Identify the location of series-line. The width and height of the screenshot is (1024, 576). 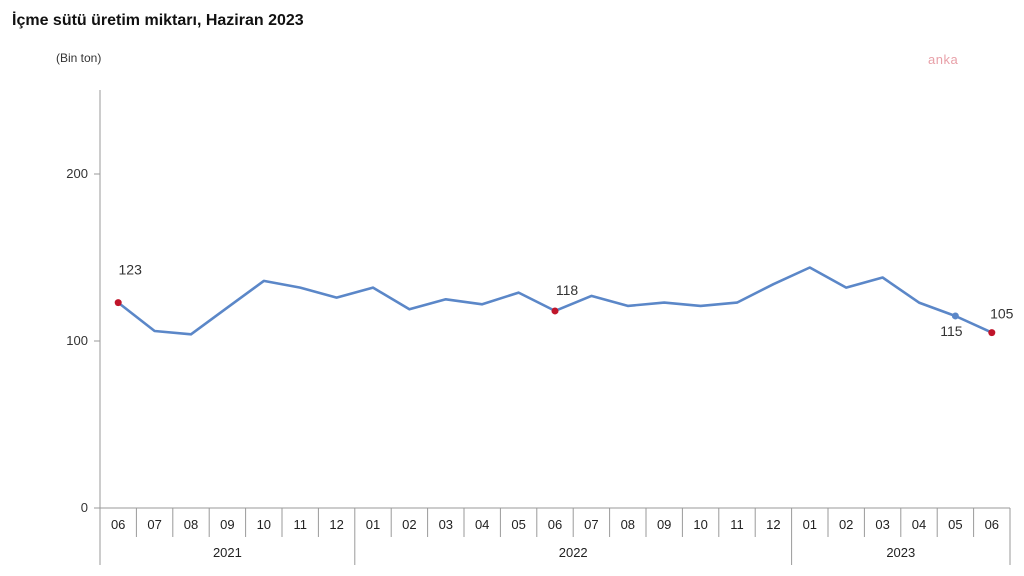
(555, 301).